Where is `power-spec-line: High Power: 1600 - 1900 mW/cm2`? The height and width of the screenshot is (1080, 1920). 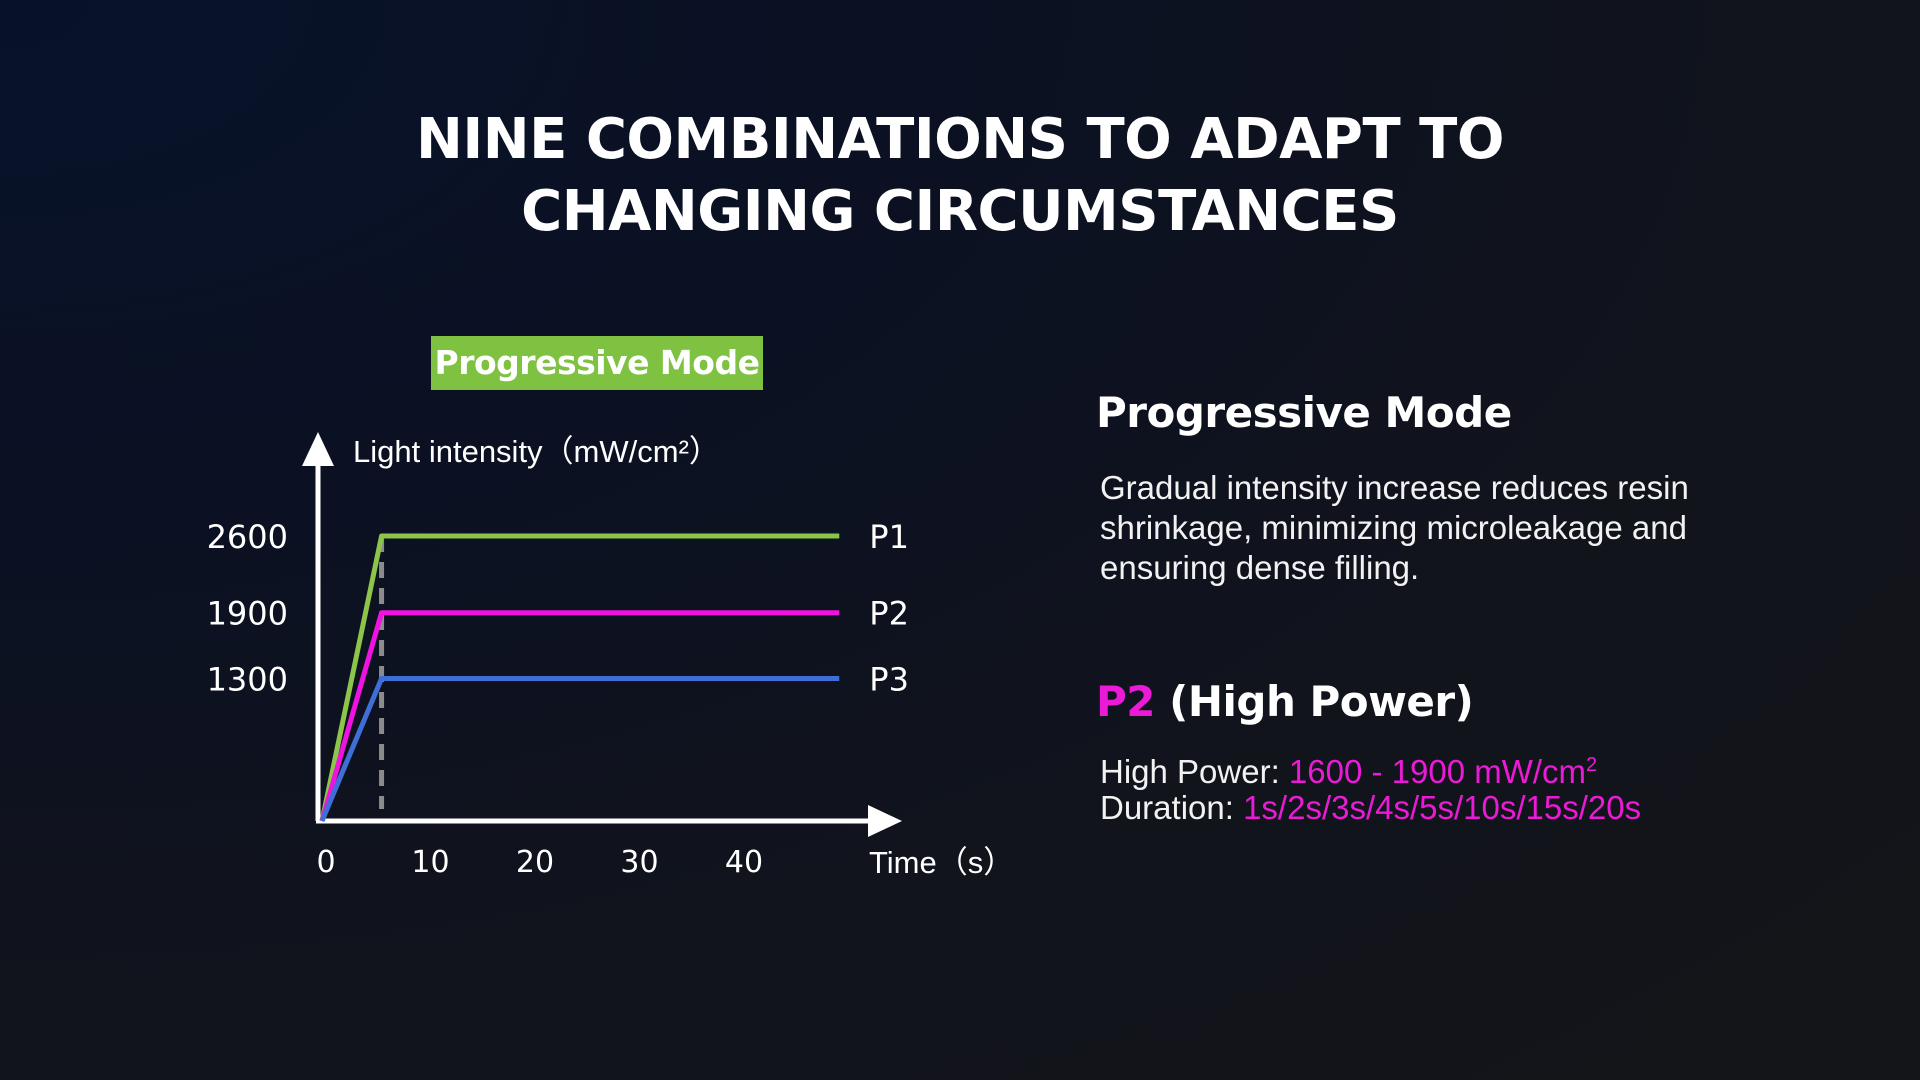 power-spec-line: High Power: 1600 - 1900 mW/cm2 is located at coordinates (1468, 772).